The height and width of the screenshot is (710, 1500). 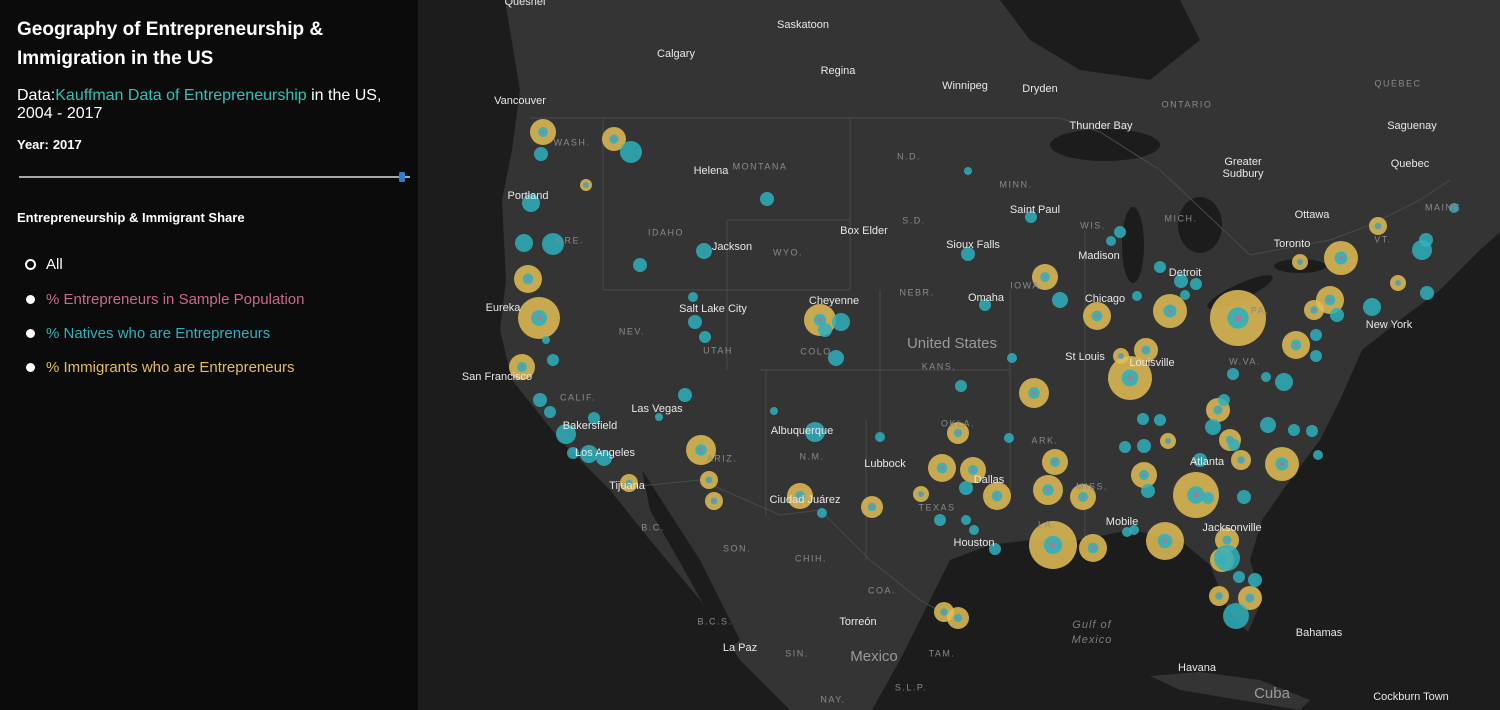 What do you see at coordinates (148, 333) in the screenshot?
I see `legend-option: % Natives who are Entrepreneurs` at bounding box center [148, 333].